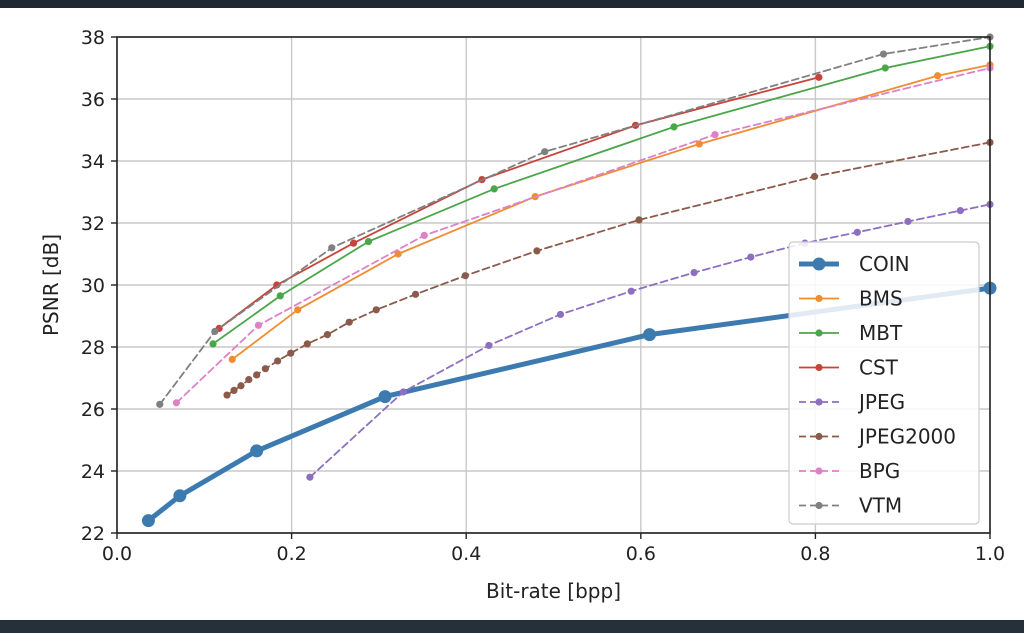 Image resolution: width=1024 pixels, height=633 pixels. What do you see at coordinates (850, 506) in the screenshot?
I see `legend-item-vtm: VTM` at bounding box center [850, 506].